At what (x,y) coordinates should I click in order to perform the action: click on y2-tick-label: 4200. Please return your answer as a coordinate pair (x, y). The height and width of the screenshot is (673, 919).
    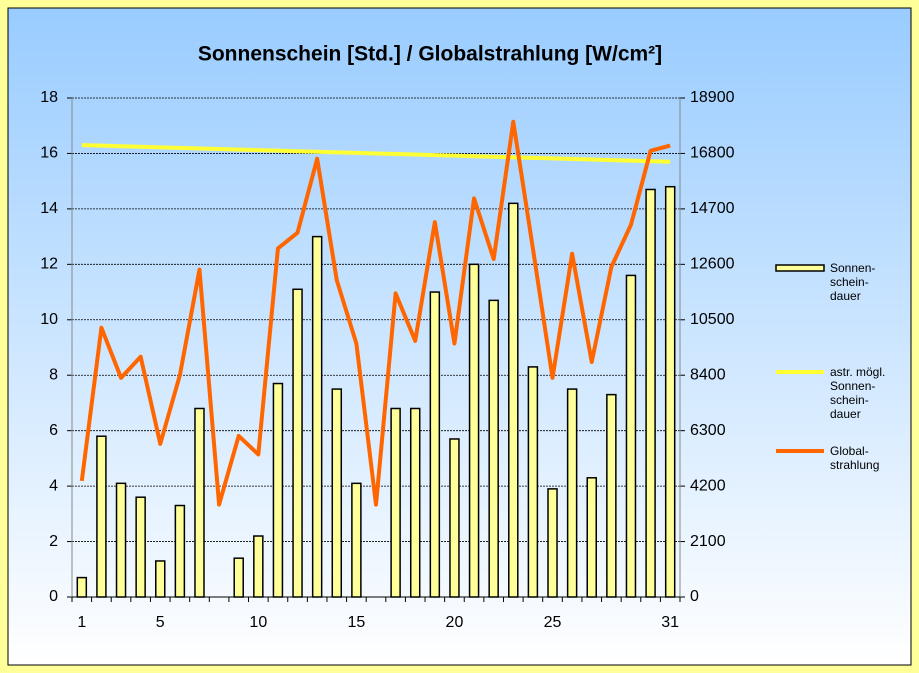
    Looking at the image, I should click on (708, 485).